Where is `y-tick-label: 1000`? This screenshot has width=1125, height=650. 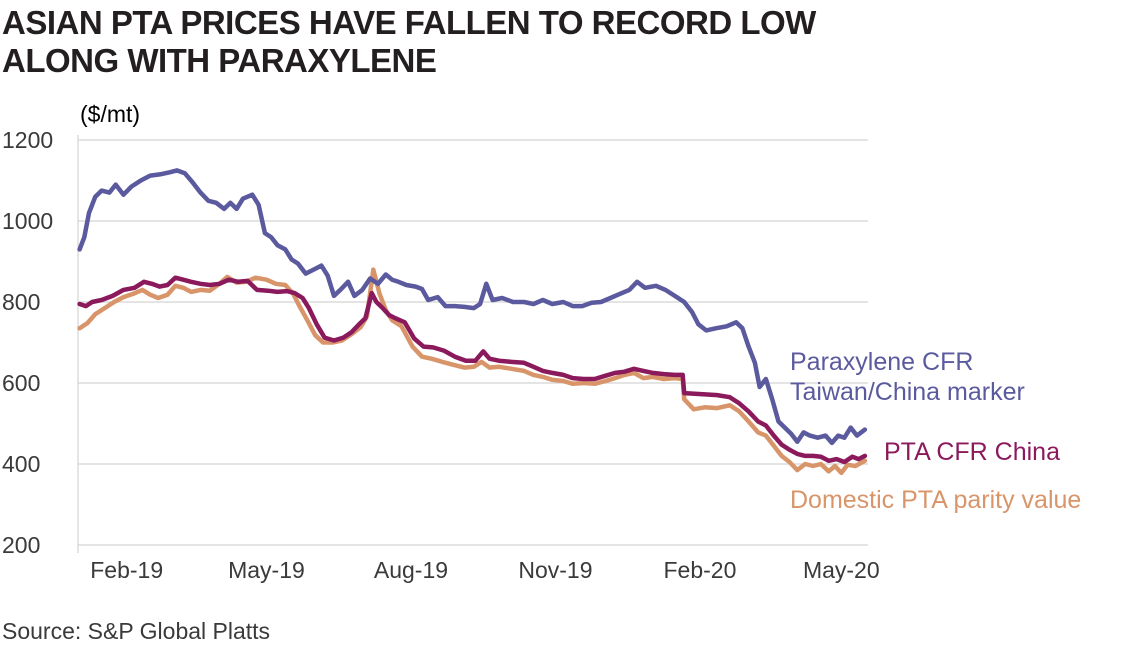
y-tick-label: 1000 is located at coordinates (27, 221).